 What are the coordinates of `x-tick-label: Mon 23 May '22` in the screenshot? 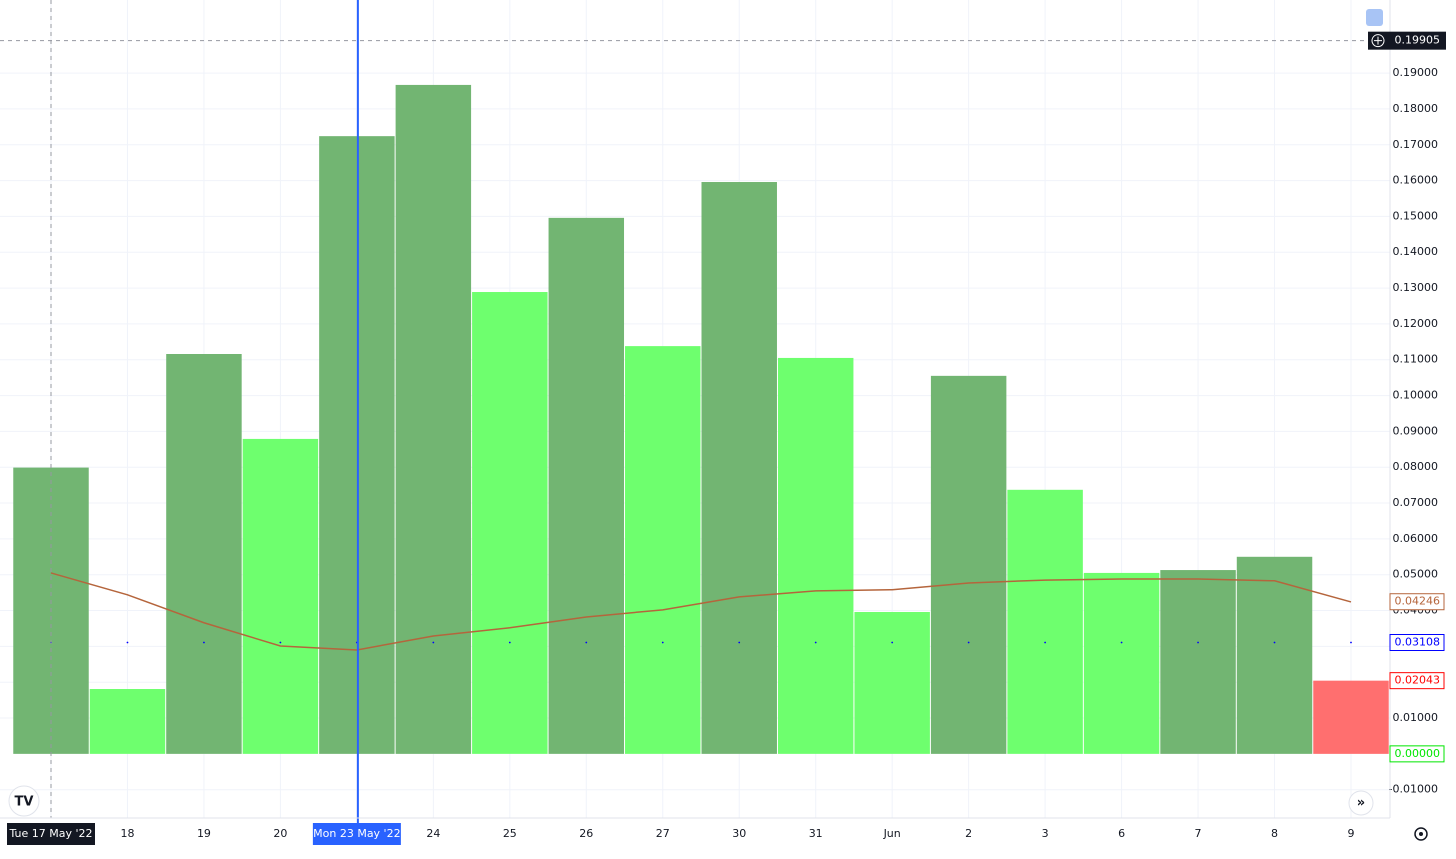 It's located at (356, 833).